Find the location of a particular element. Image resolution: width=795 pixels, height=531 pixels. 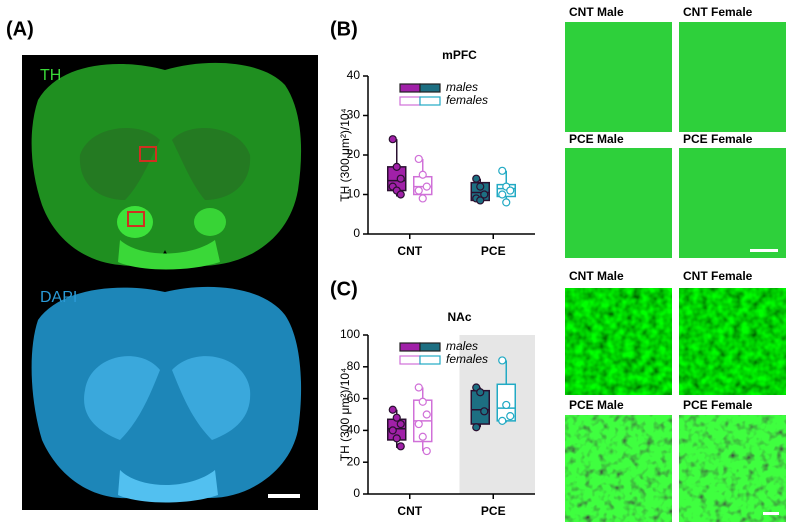

stain-label: TH is located at coordinates (50, 75).